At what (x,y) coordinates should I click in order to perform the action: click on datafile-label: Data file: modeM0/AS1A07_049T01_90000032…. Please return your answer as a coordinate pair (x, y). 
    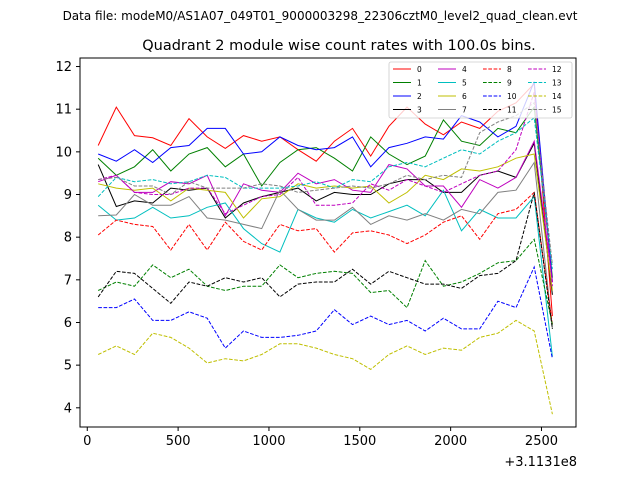
    Looking at the image, I should click on (320, 16).